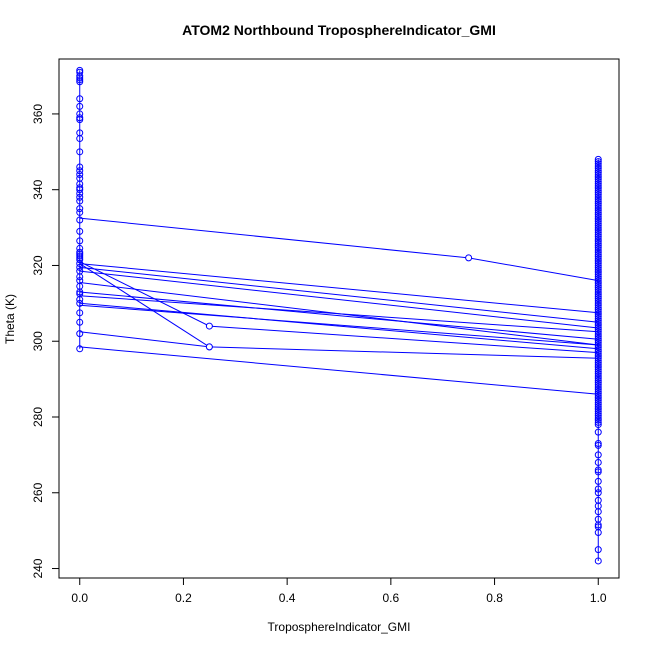 The width and height of the screenshot is (650, 650). I want to click on y-axis: 240 260 280 300 320 340 360, so click(45, 341).